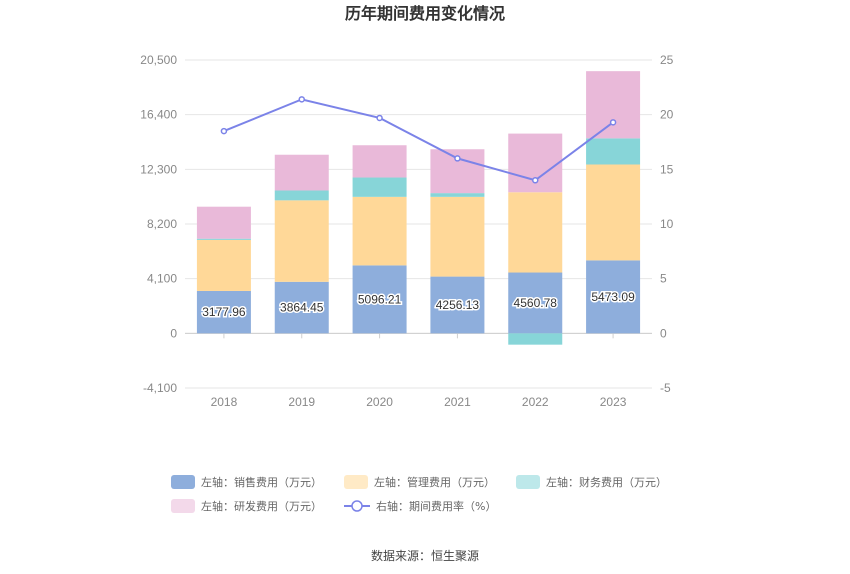  What do you see at coordinates (667, 60) in the screenshot?
I see `right-tick-label: 25` at bounding box center [667, 60].